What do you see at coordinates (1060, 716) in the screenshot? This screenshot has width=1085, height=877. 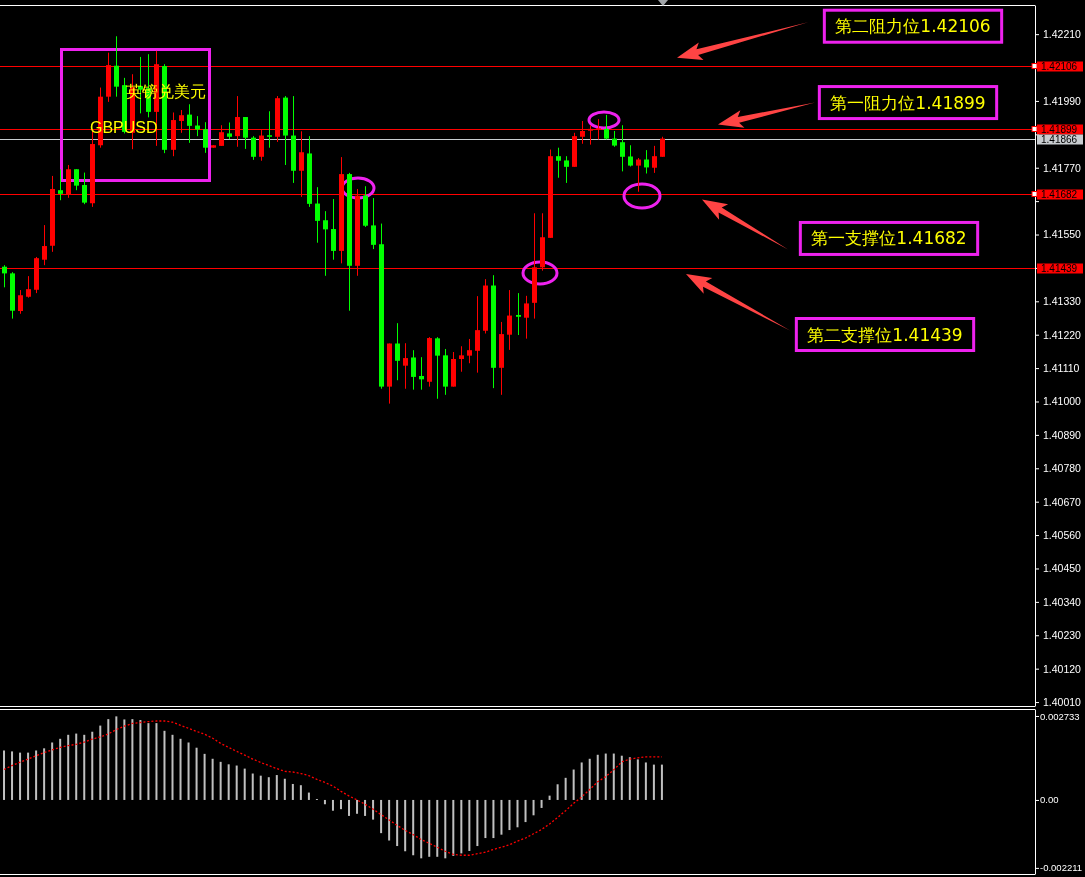 I see `y-tick-label: 0.002733` at bounding box center [1060, 716].